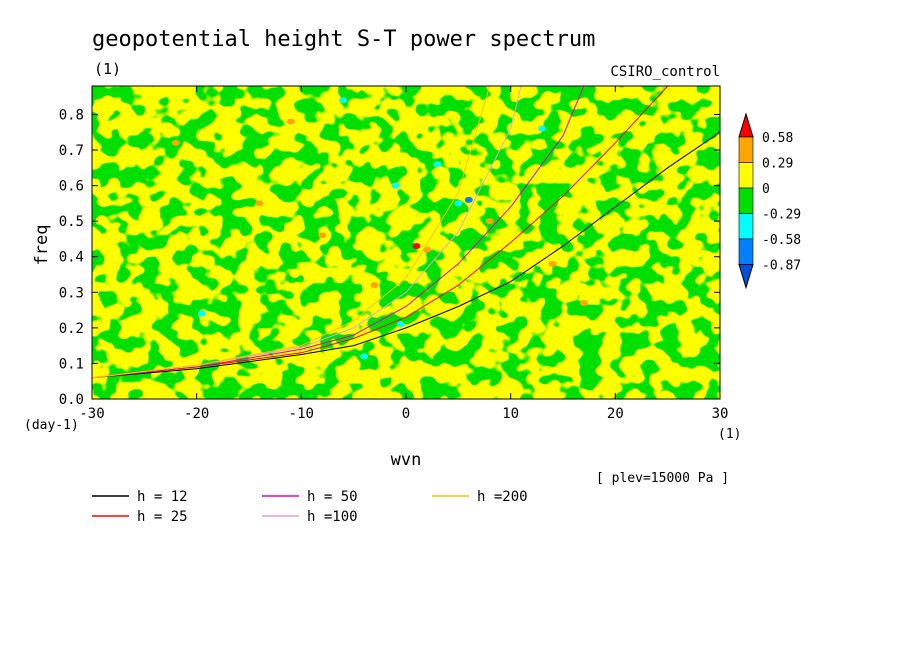  I want to click on legend-label: h = 12, so click(162, 497).